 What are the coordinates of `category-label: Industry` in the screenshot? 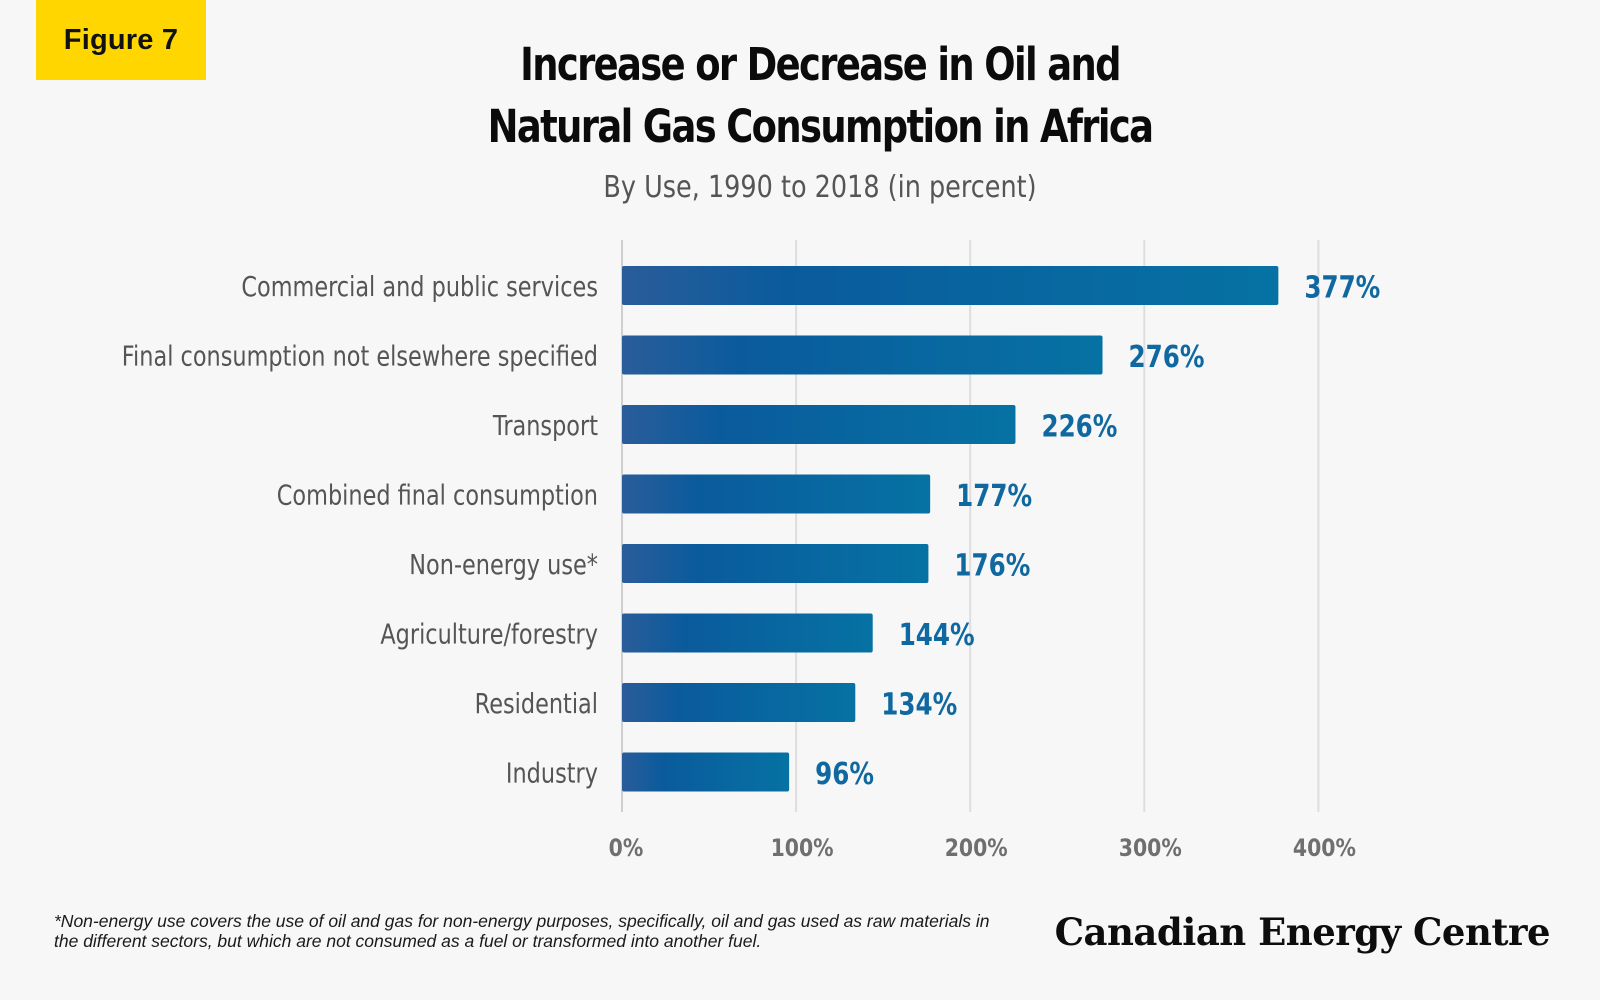 It's located at (552, 772).